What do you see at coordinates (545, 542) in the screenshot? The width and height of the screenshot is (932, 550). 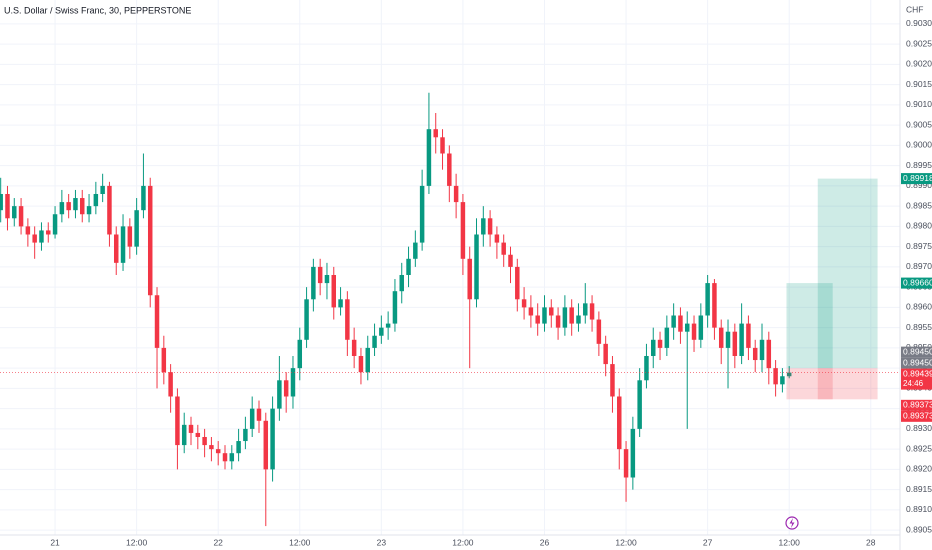 I see `x-tick-label: 26` at bounding box center [545, 542].